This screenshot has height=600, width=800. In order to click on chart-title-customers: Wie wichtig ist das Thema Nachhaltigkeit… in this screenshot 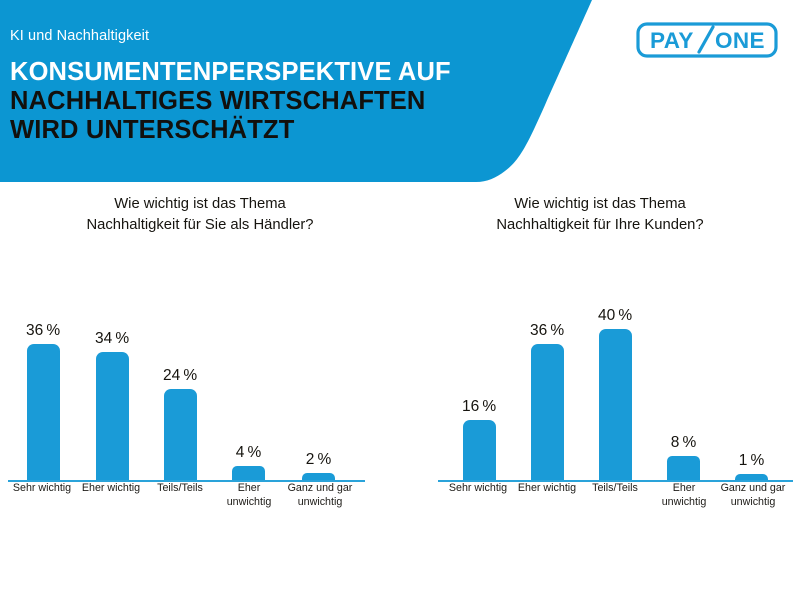, I will do `click(600, 215)`.